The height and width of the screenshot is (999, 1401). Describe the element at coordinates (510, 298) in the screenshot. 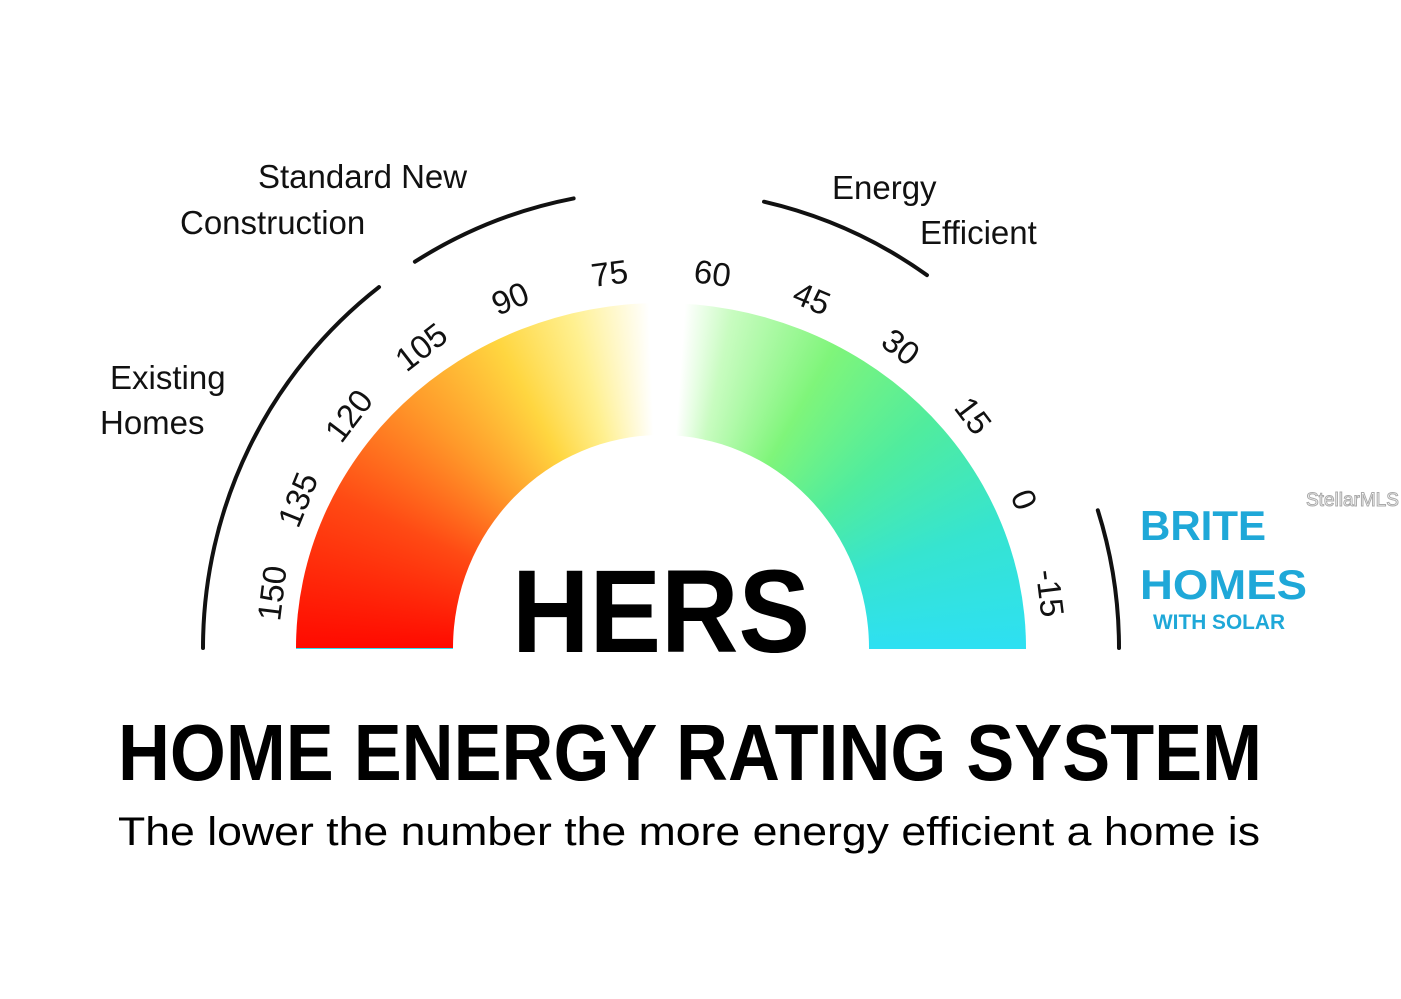

I see `tick-label: 90` at that location.